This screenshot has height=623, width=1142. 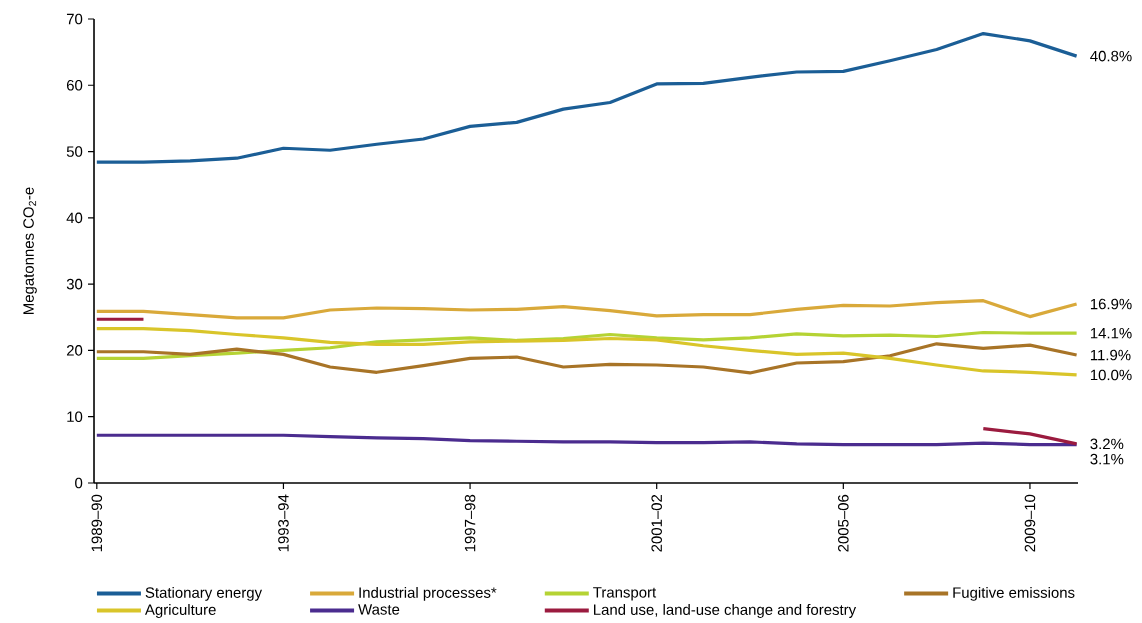 I want to click on y-tick-label: 70, so click(x=74, y=19).